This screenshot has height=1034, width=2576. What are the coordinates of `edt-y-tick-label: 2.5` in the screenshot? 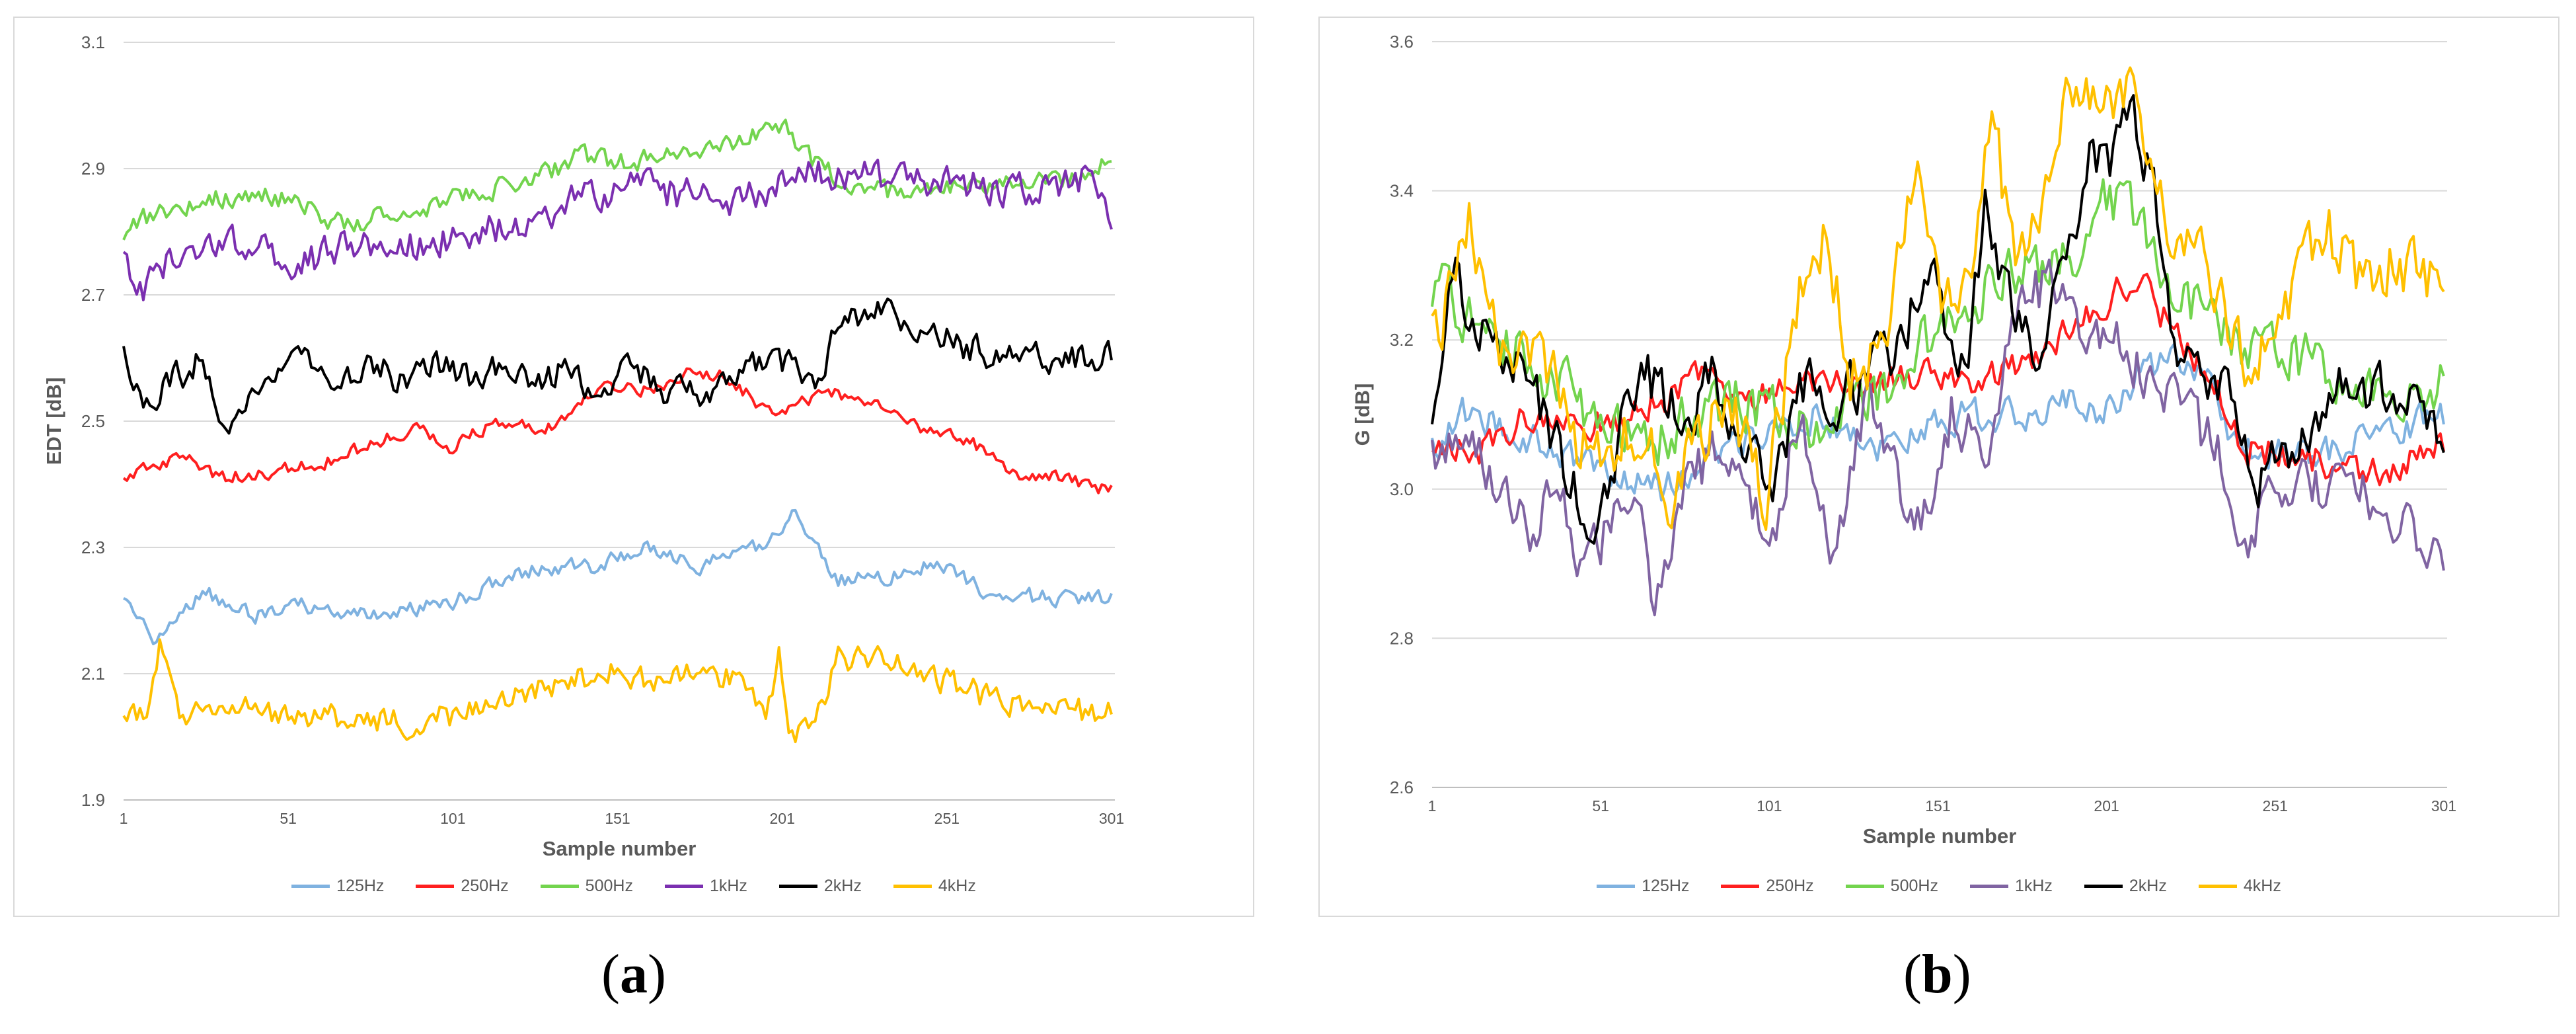 It's located at (93, 421).